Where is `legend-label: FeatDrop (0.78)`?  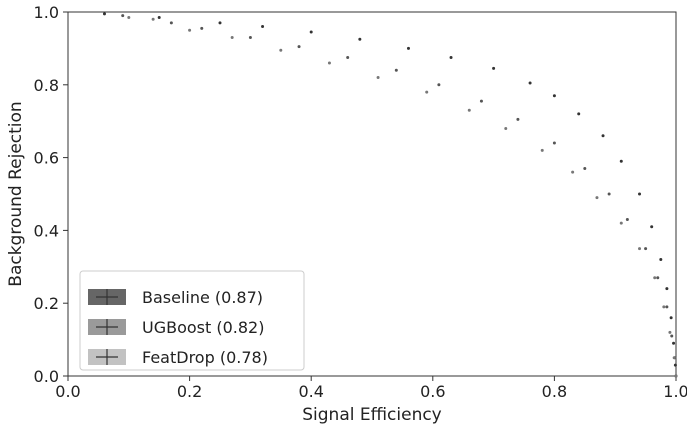 legend-label: FeatDrop (0.78) is located at coordinates (205, 357).